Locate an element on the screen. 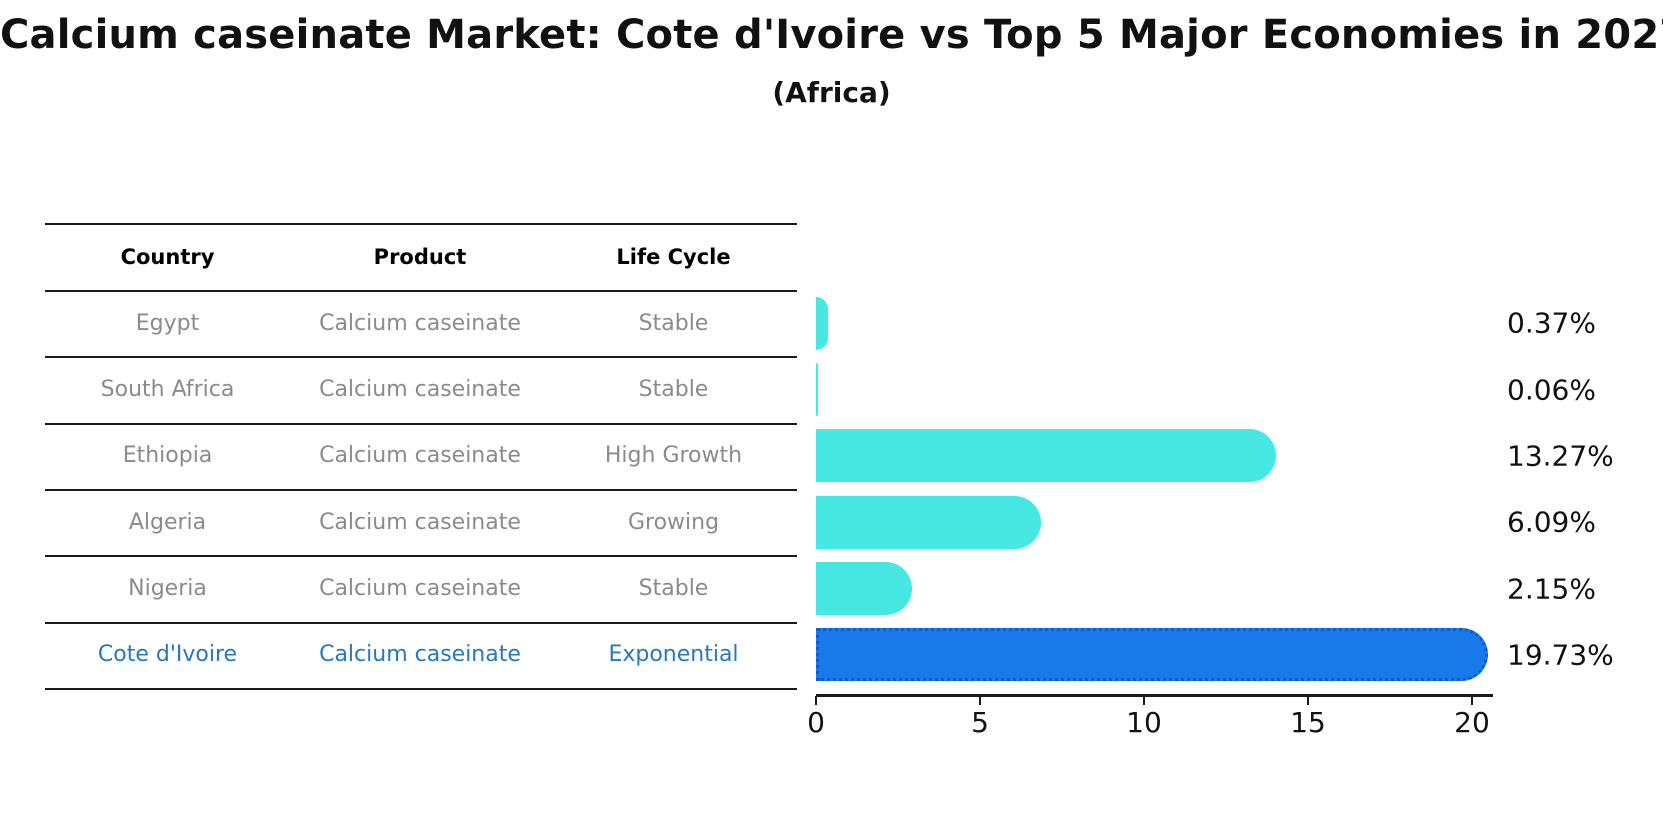 The width and height of the screenshot is (1663, 823). cell-country: Ethiopia is located at coordinates (167, 456).